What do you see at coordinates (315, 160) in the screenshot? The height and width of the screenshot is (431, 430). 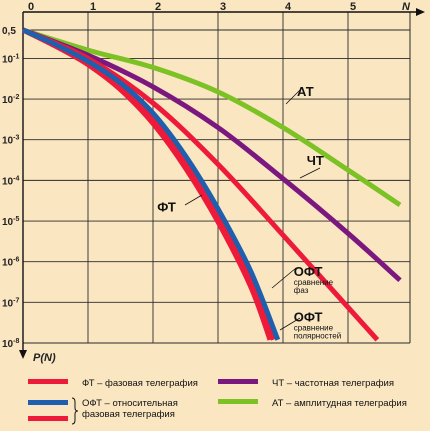 I see `annotation-label: ЧТ` at bounding box center [315, 160].